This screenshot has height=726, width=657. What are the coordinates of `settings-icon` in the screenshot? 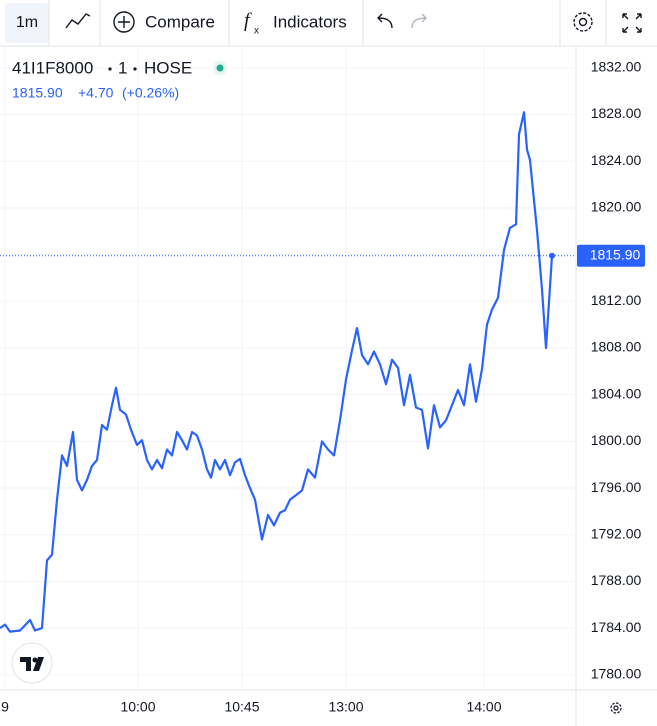 It's located at (583, 22).